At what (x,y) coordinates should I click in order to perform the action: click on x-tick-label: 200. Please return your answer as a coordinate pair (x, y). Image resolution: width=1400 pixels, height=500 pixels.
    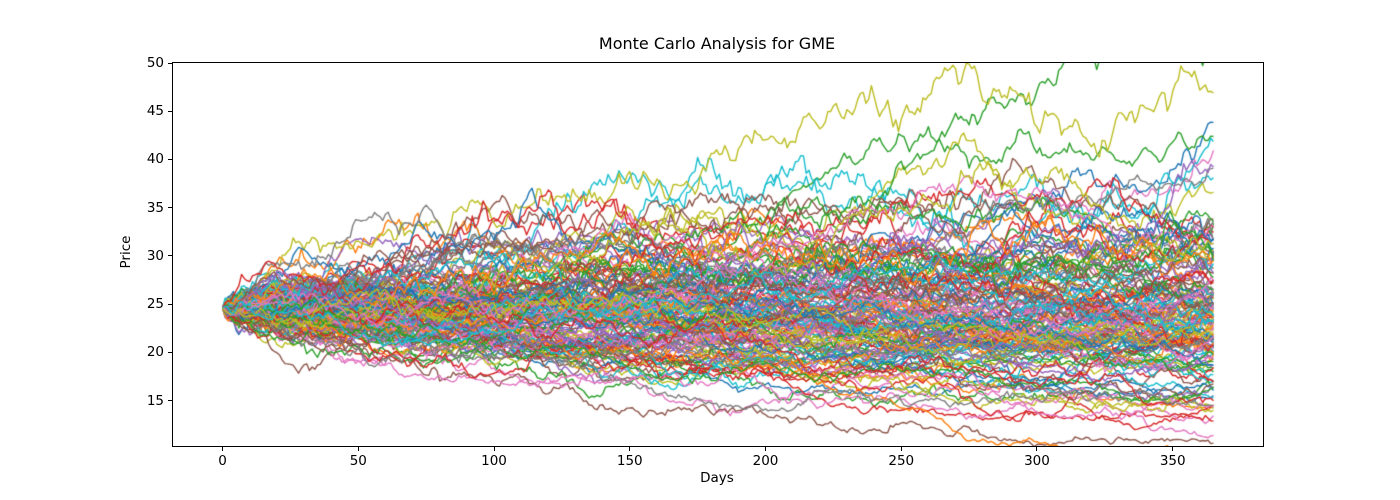
    Looking at the image, I should click on (765, 461).